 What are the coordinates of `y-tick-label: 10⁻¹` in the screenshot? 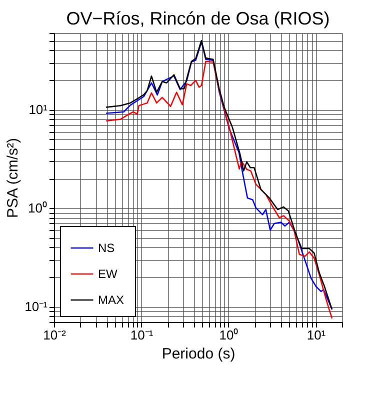 It's located at (36, 306).